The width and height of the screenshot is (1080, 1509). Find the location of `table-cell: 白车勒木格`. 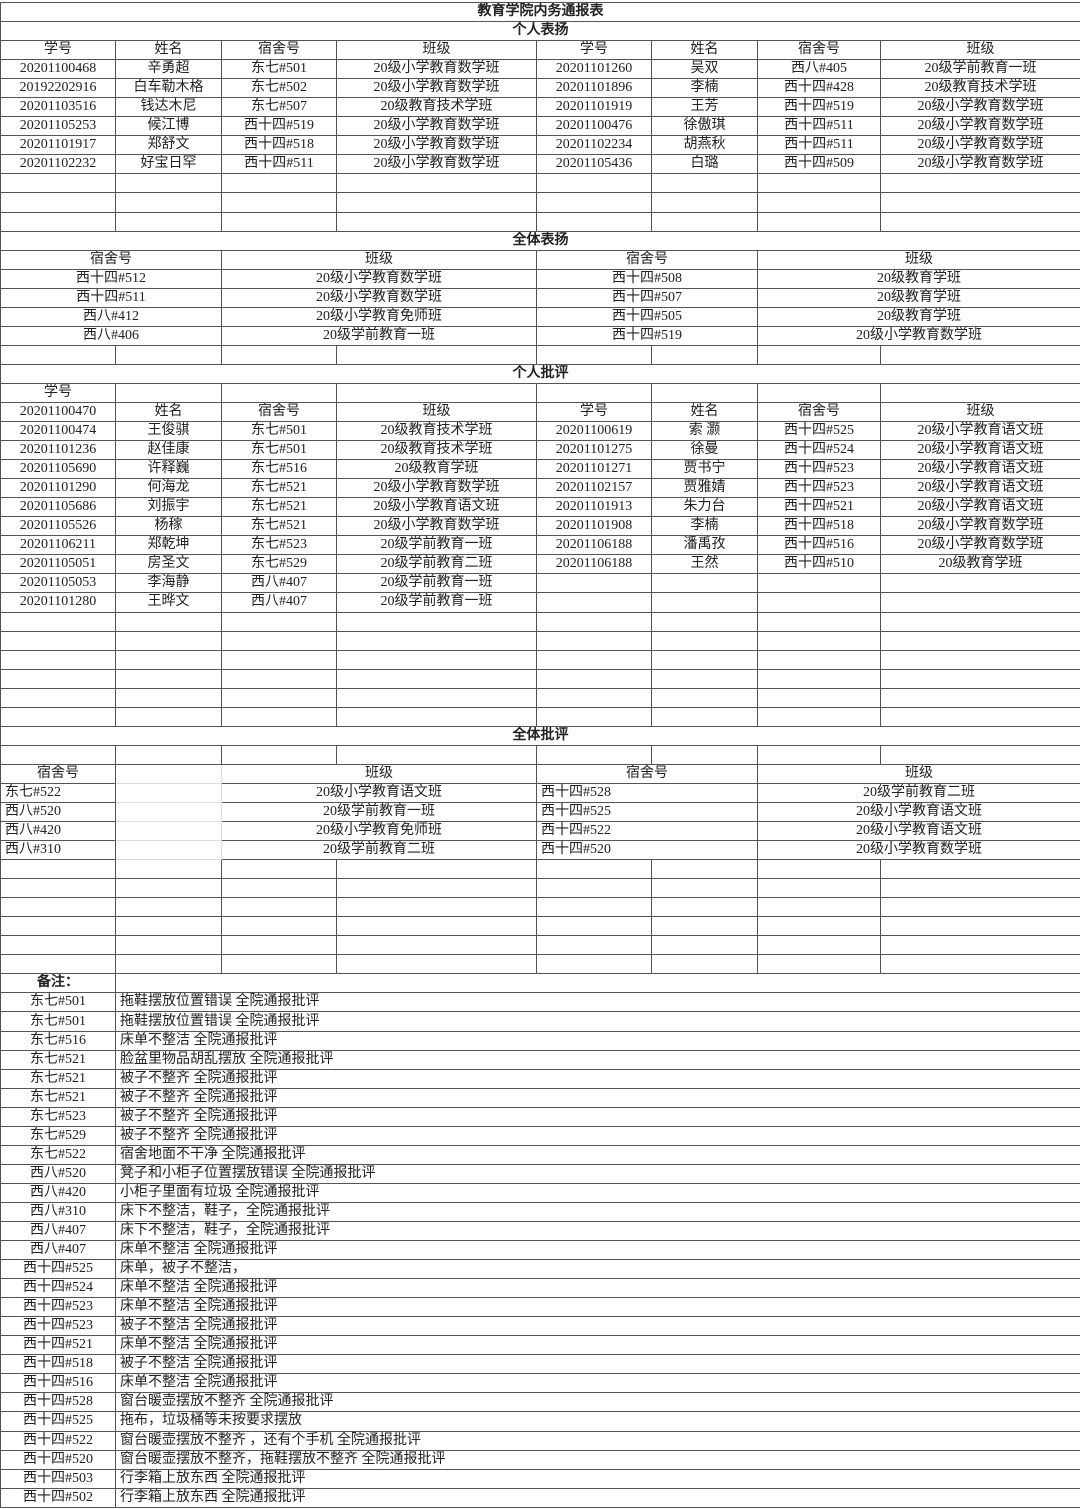

table-cell: 白车勒木格 is located at coordinates (169, 88).